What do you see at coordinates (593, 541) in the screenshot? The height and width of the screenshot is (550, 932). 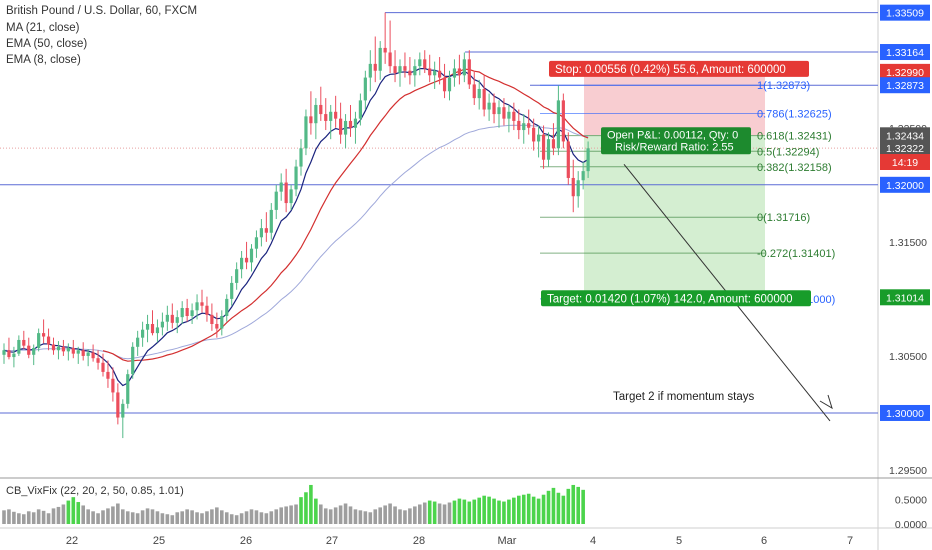 I see `time-tick-label: 4` at bounding box center [593, 541].